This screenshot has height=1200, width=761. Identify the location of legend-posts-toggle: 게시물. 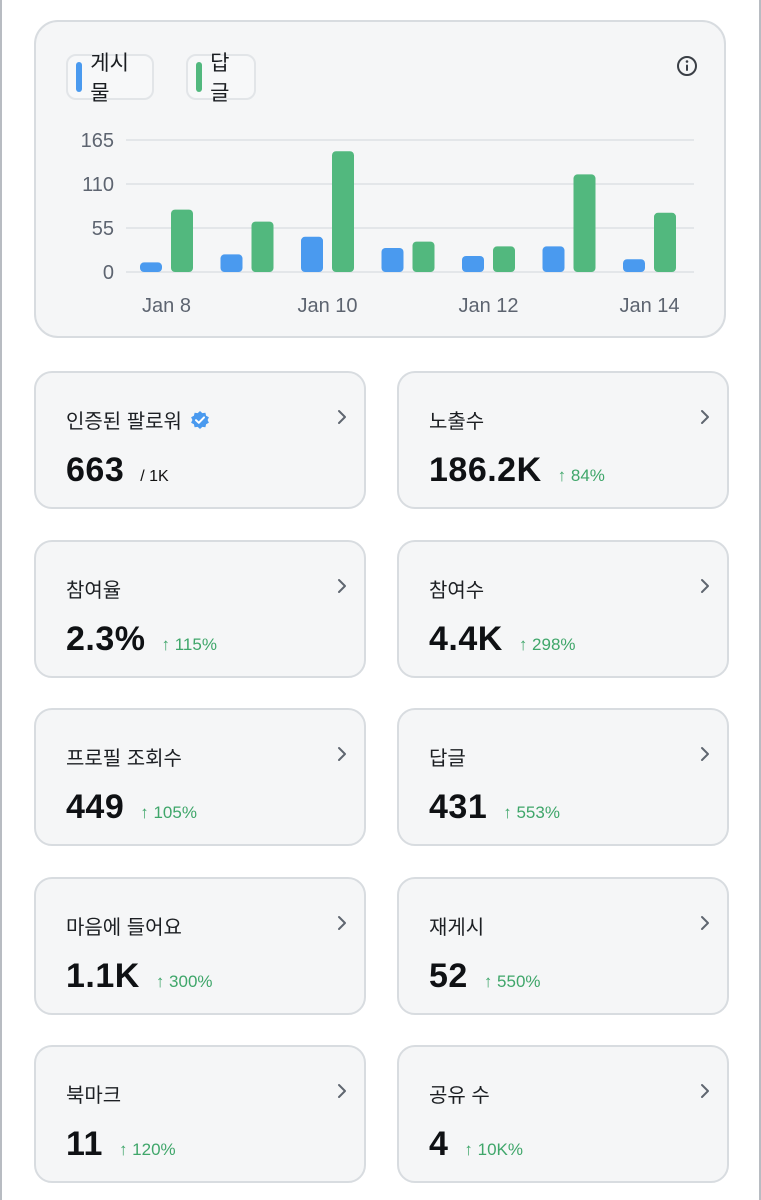
(110, 78).